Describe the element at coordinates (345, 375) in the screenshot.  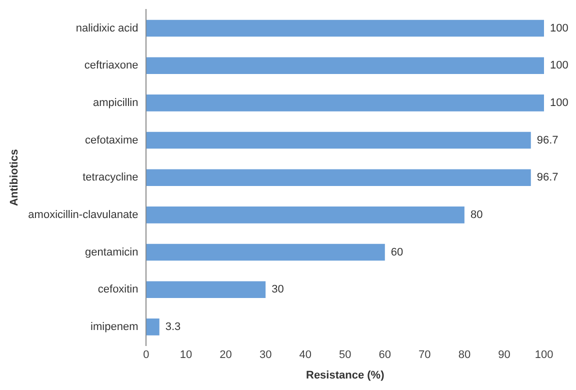
I see `x-axis-title: Resistance (%)` at that location.